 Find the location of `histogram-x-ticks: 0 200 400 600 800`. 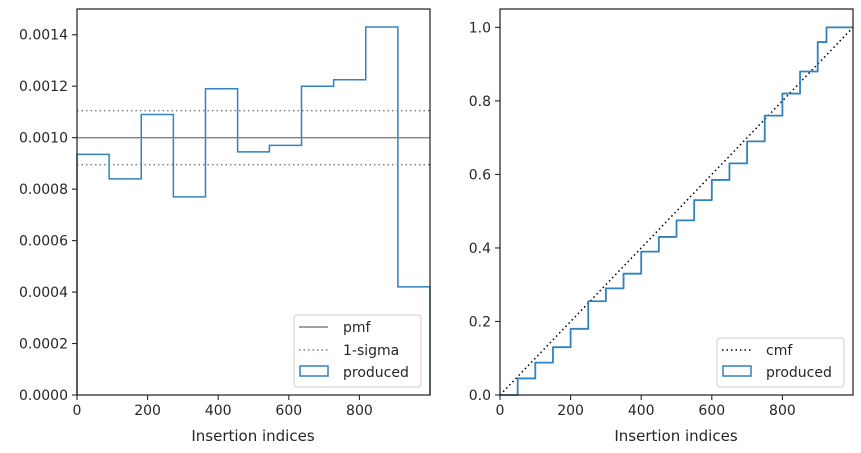

histogram-x-ticks: 0 200 400 600 800 is located at coordinates (223, 407).